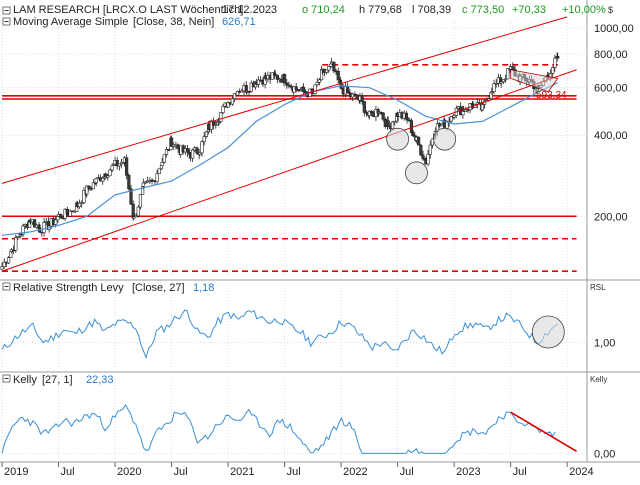 This screenshot has width=640, height=485. What do you see at coordinates (158, 288) in the screenshot?
I see `rsl-params: [Close, 27]` at bounding box center [158, 288].